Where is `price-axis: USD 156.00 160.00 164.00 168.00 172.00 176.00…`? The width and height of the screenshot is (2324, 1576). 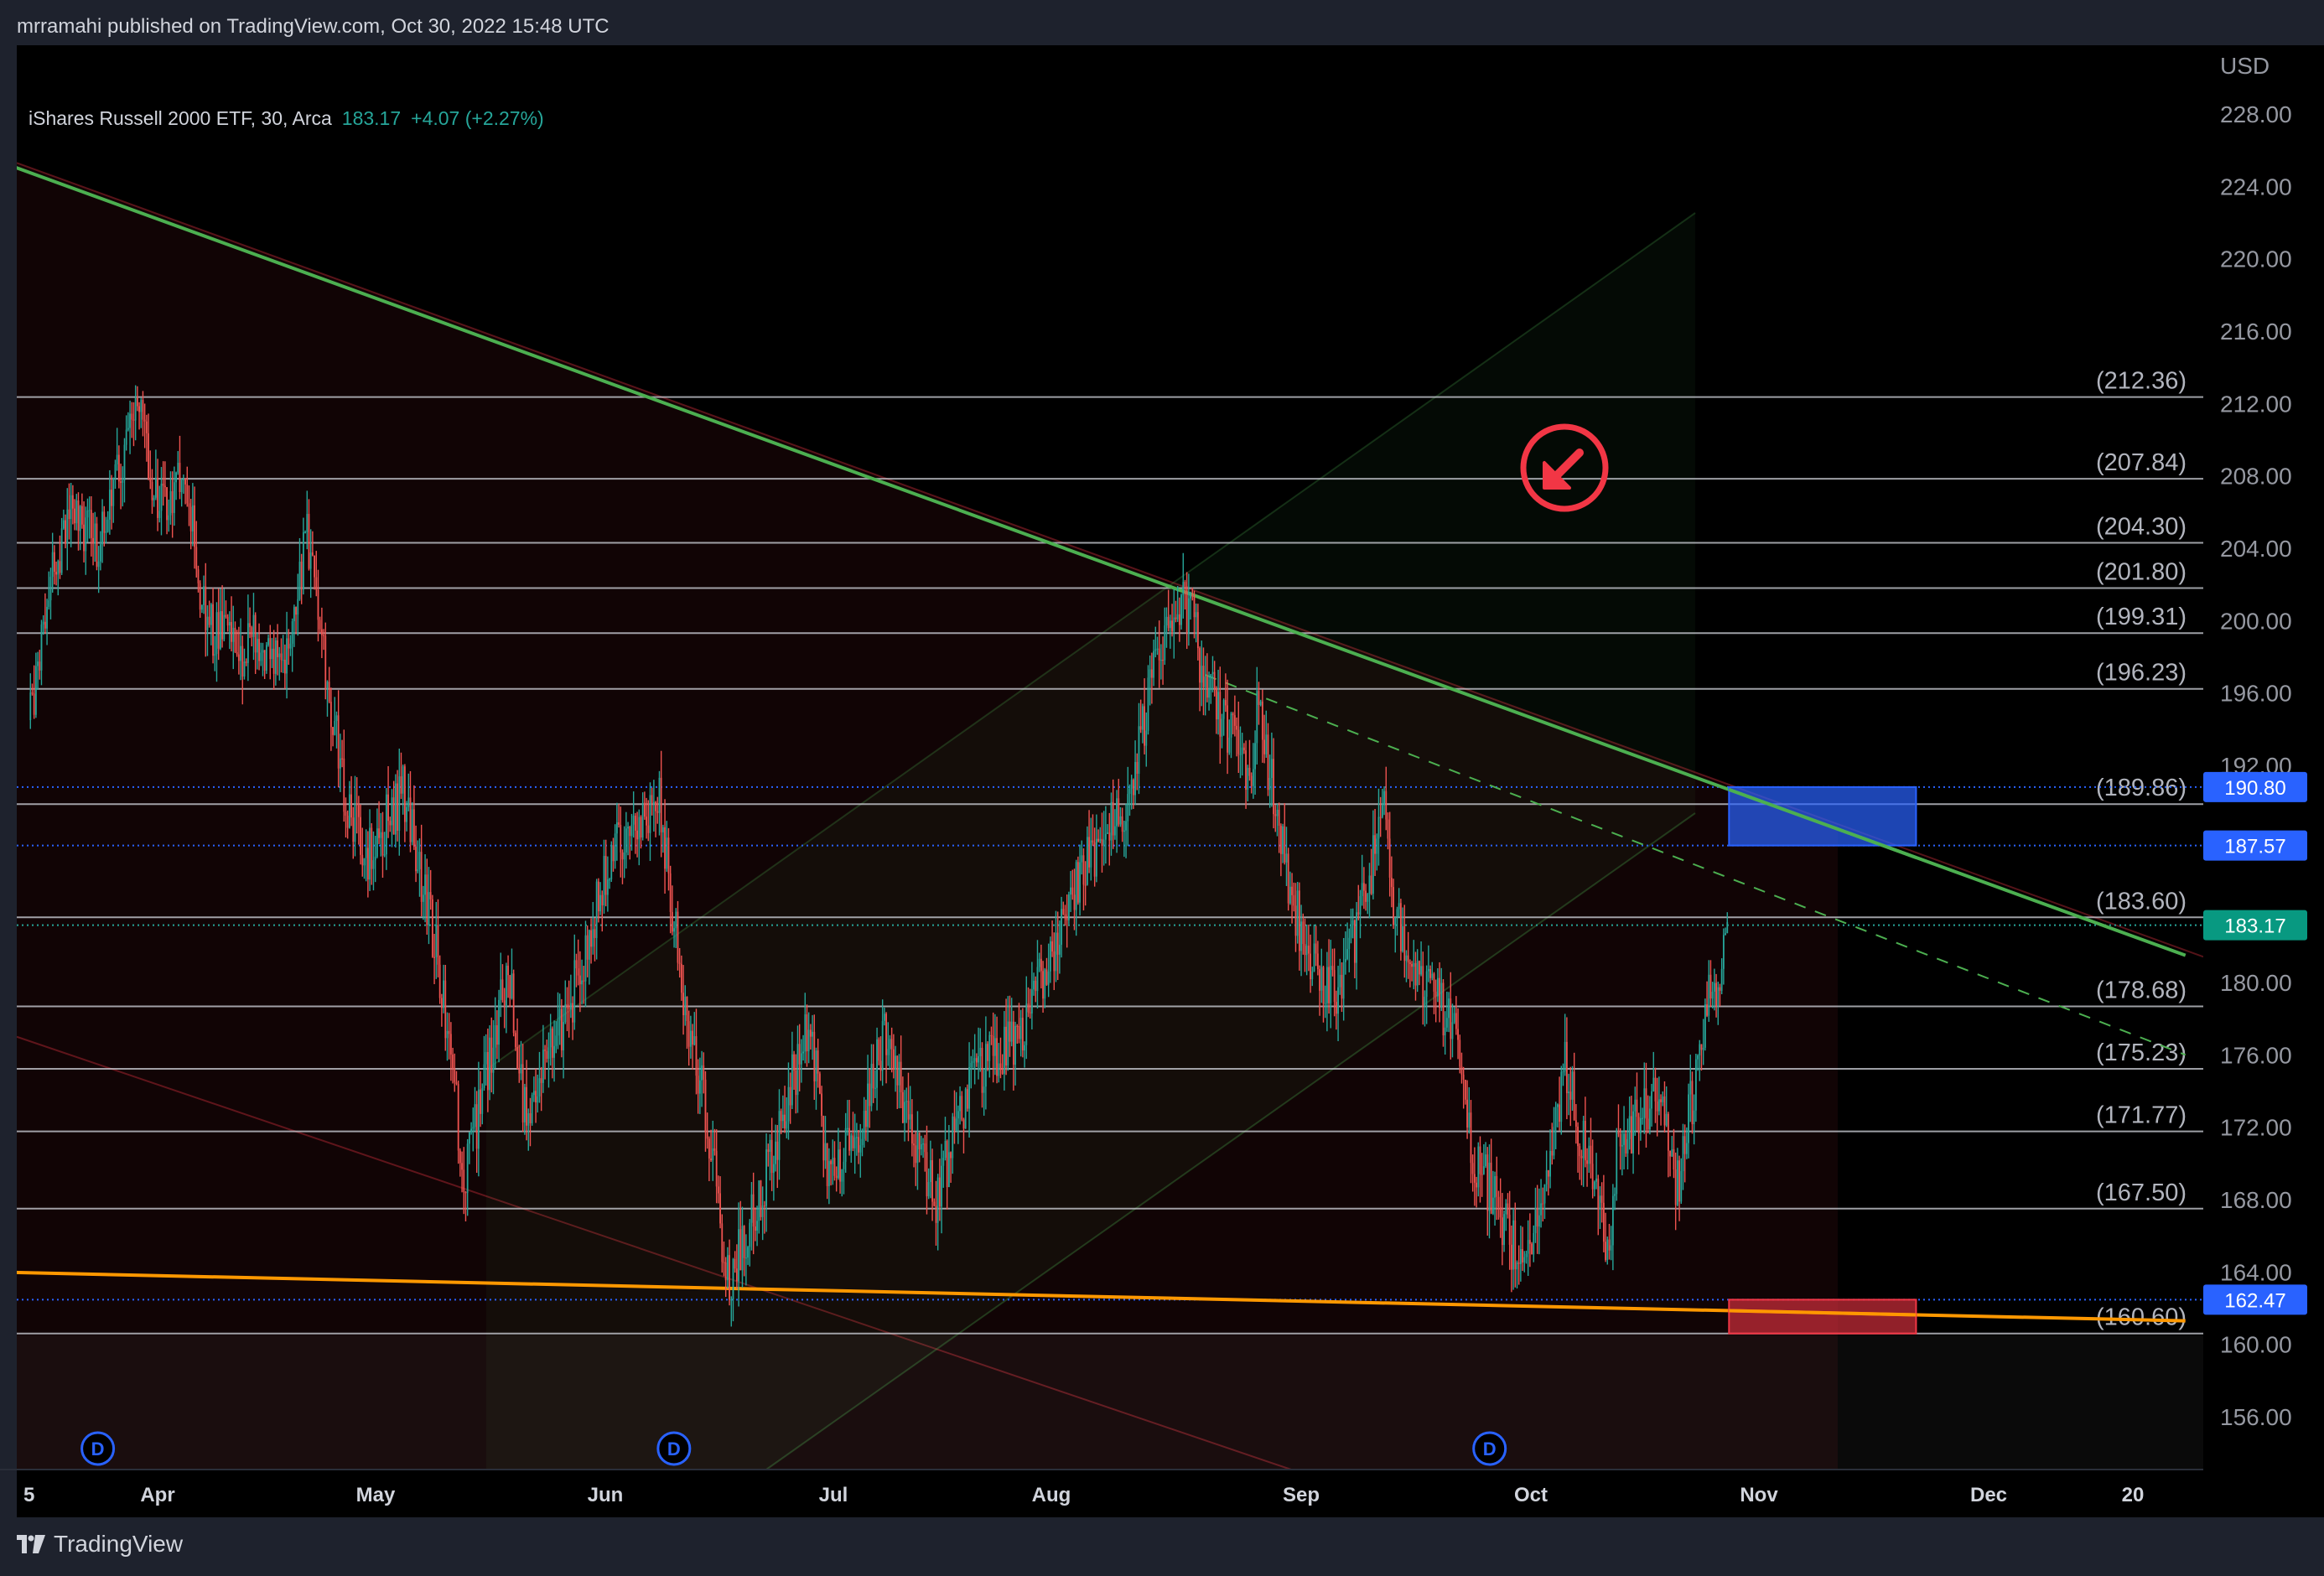 price-axis: USD 156.00 160.00 164.00 168.00 172.00 176.00… is located at coordinates (2263, 781).